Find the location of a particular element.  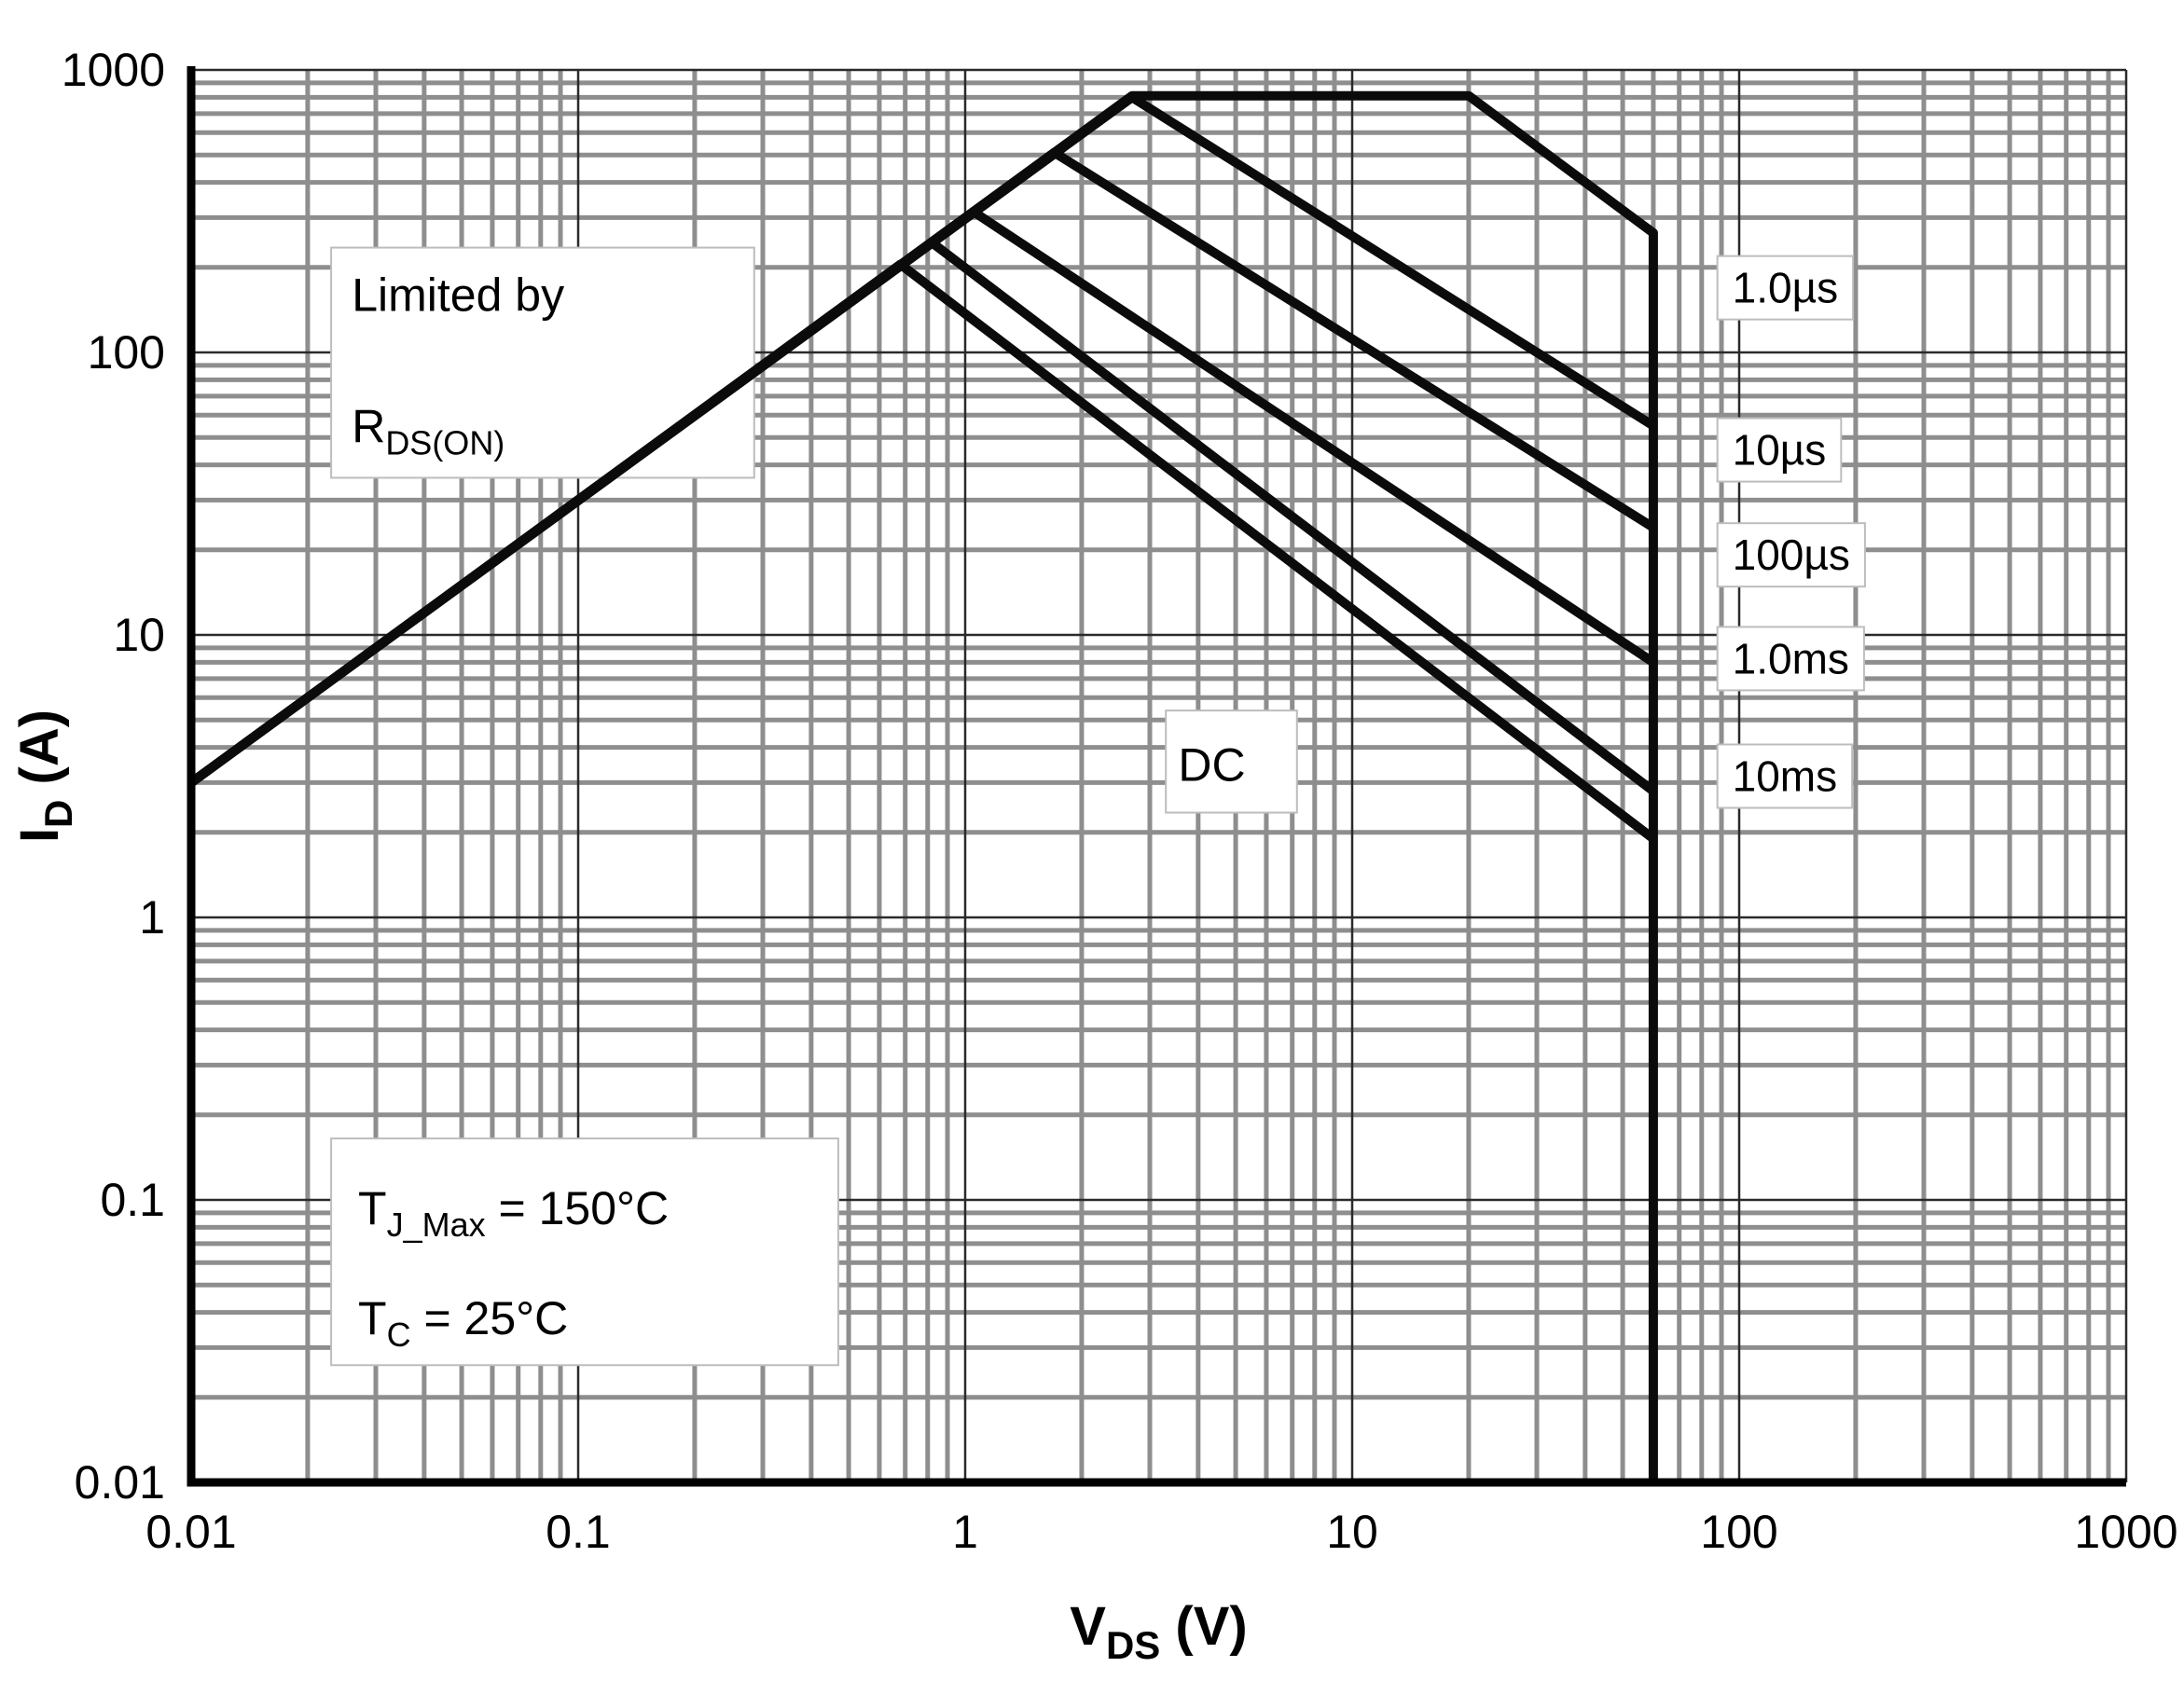

svg-text: 1.0µs is located at coordinates (1785, 288).